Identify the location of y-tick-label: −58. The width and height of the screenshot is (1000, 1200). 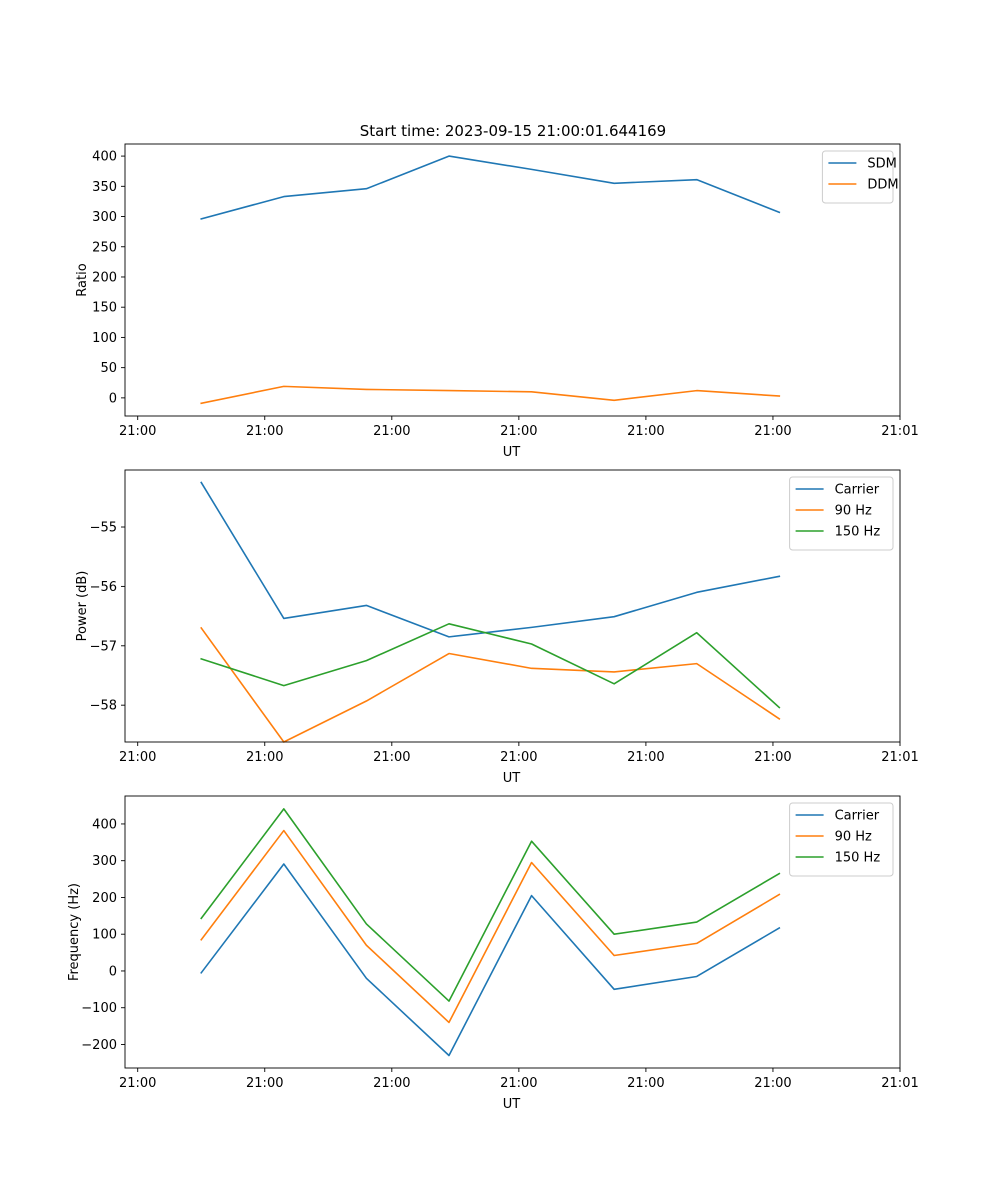
(103, 706).